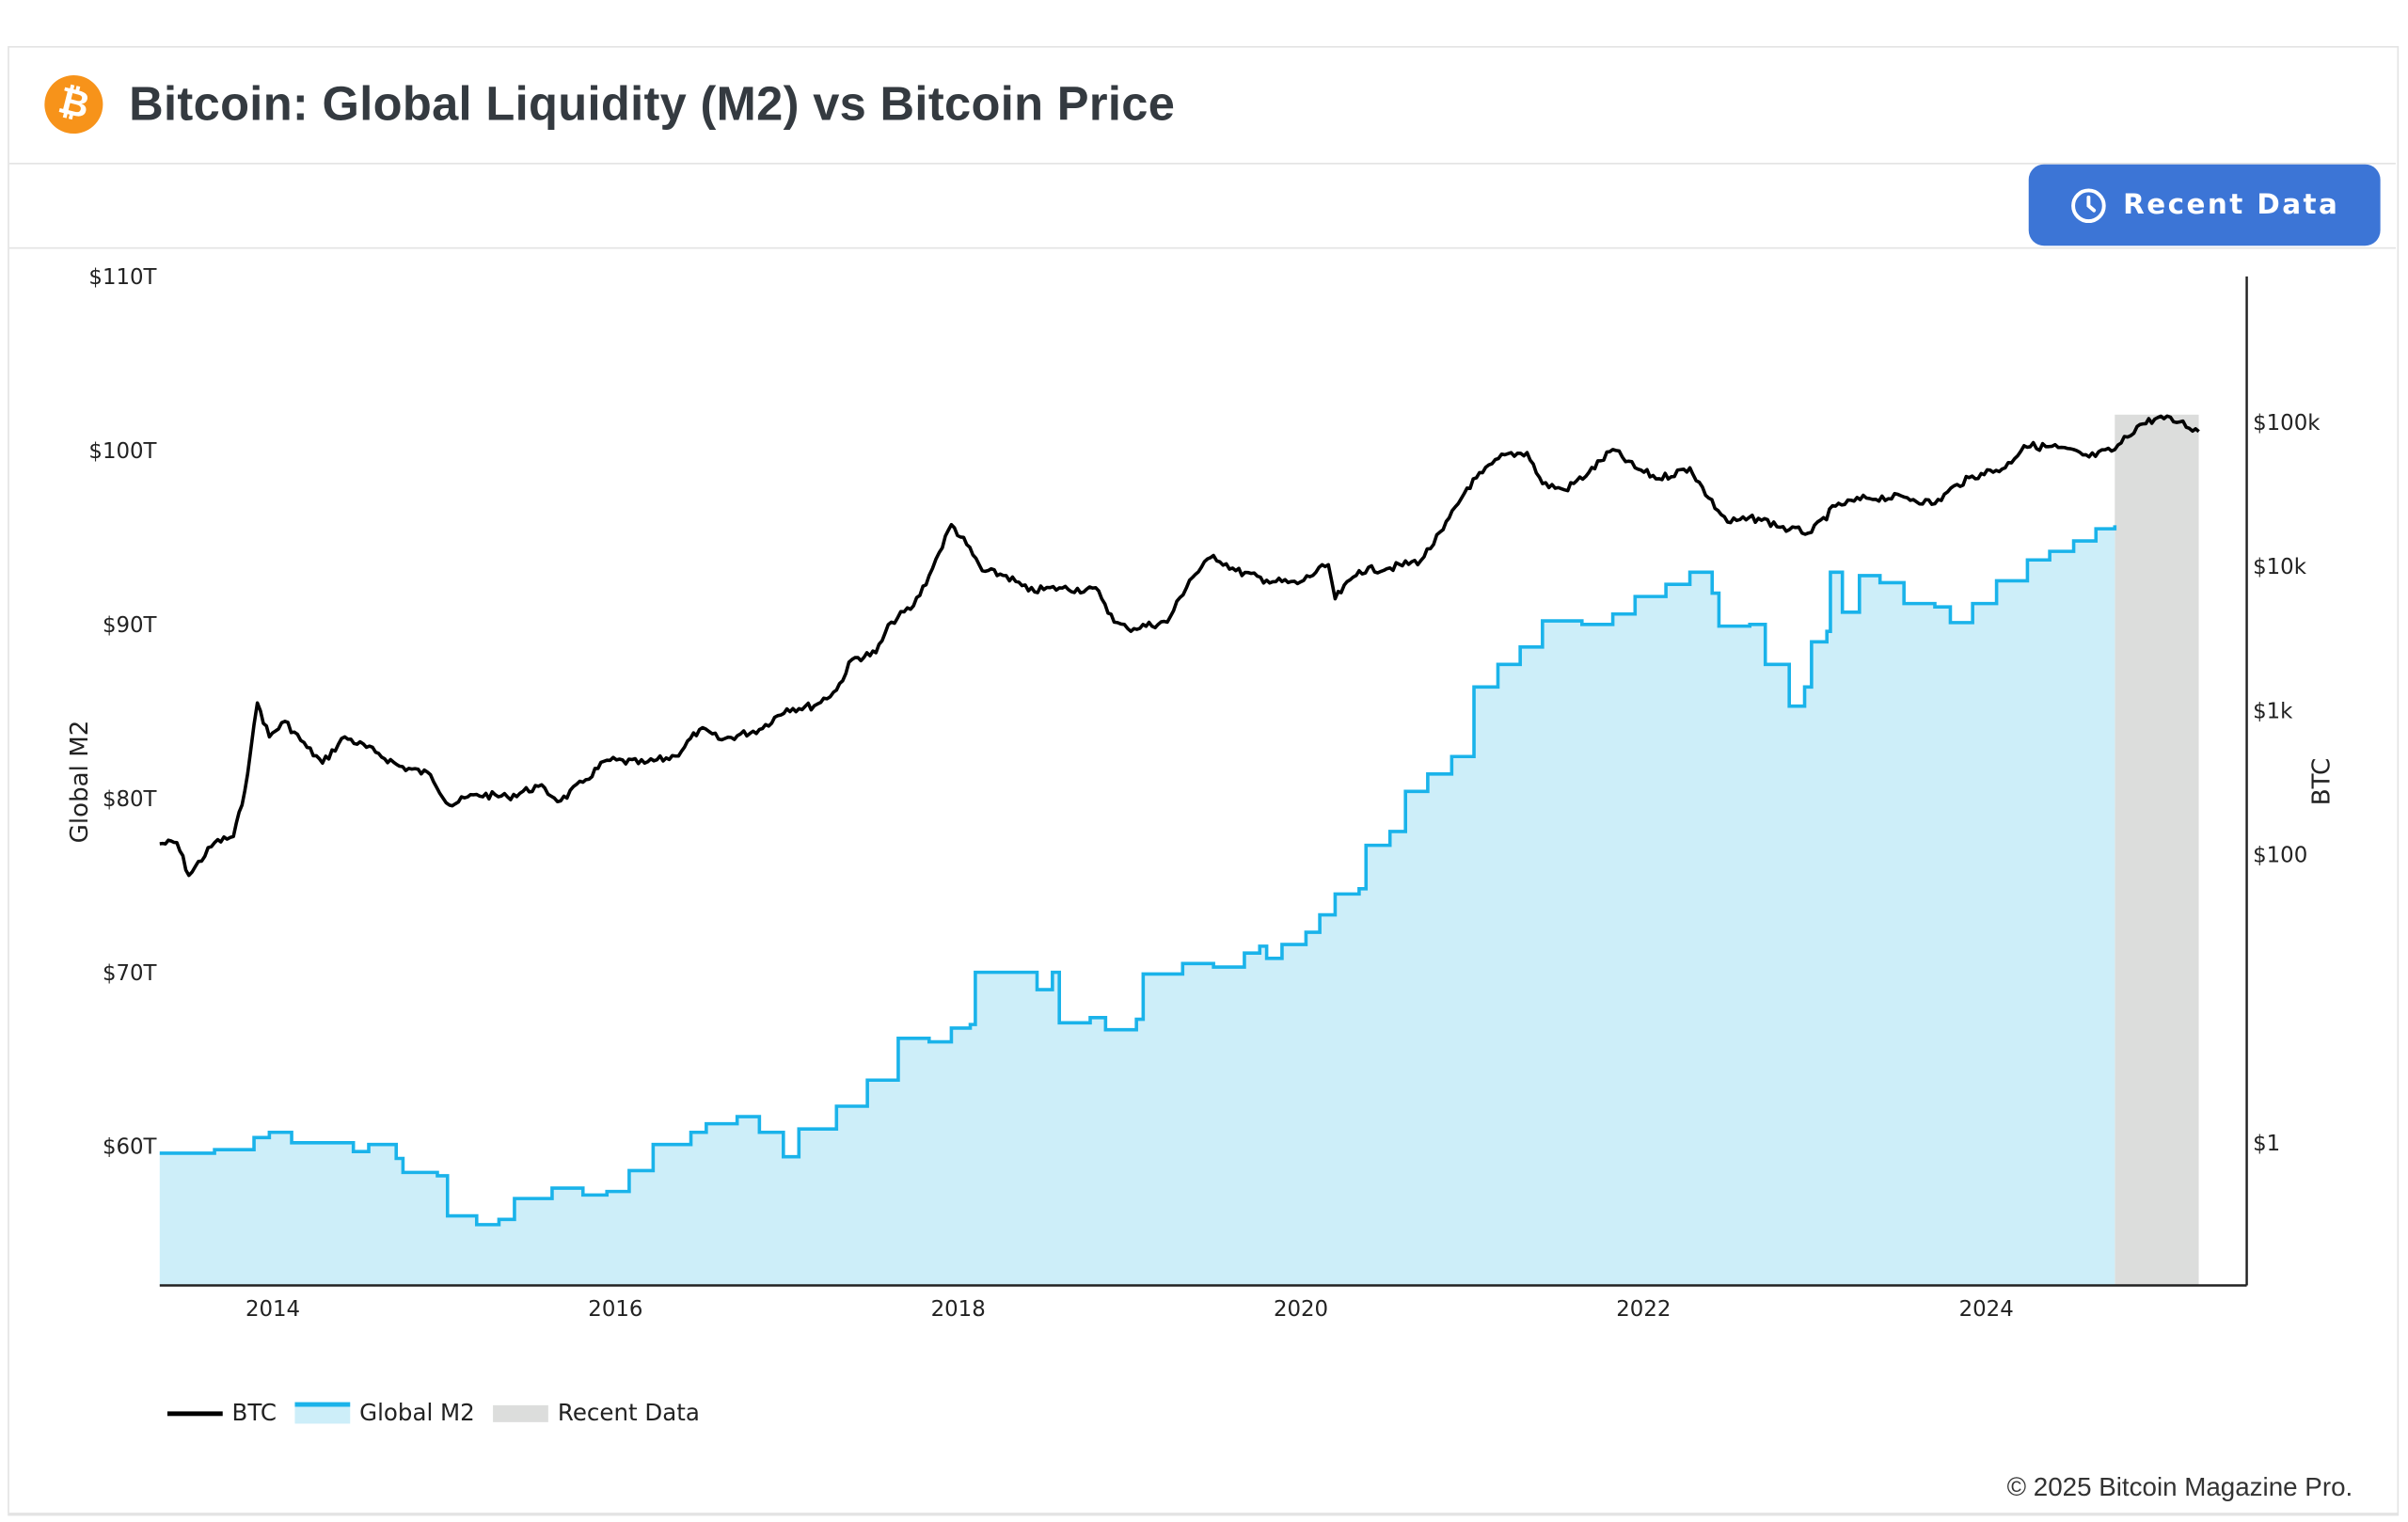 The width and height of the screenshot is (2408, 1522). What do you see at coordinates (2273, 711) in the screenshot?
I see `right-tick-label: $1k` at bounding box center [2273, 711].